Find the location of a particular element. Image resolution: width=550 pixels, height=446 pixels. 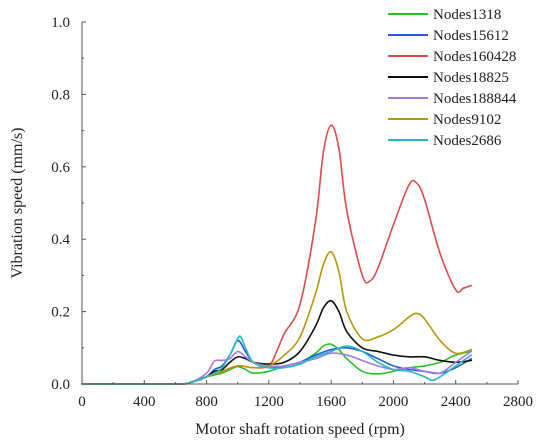

legend-item: Nodes9102 is located at coordinates (444, 120).